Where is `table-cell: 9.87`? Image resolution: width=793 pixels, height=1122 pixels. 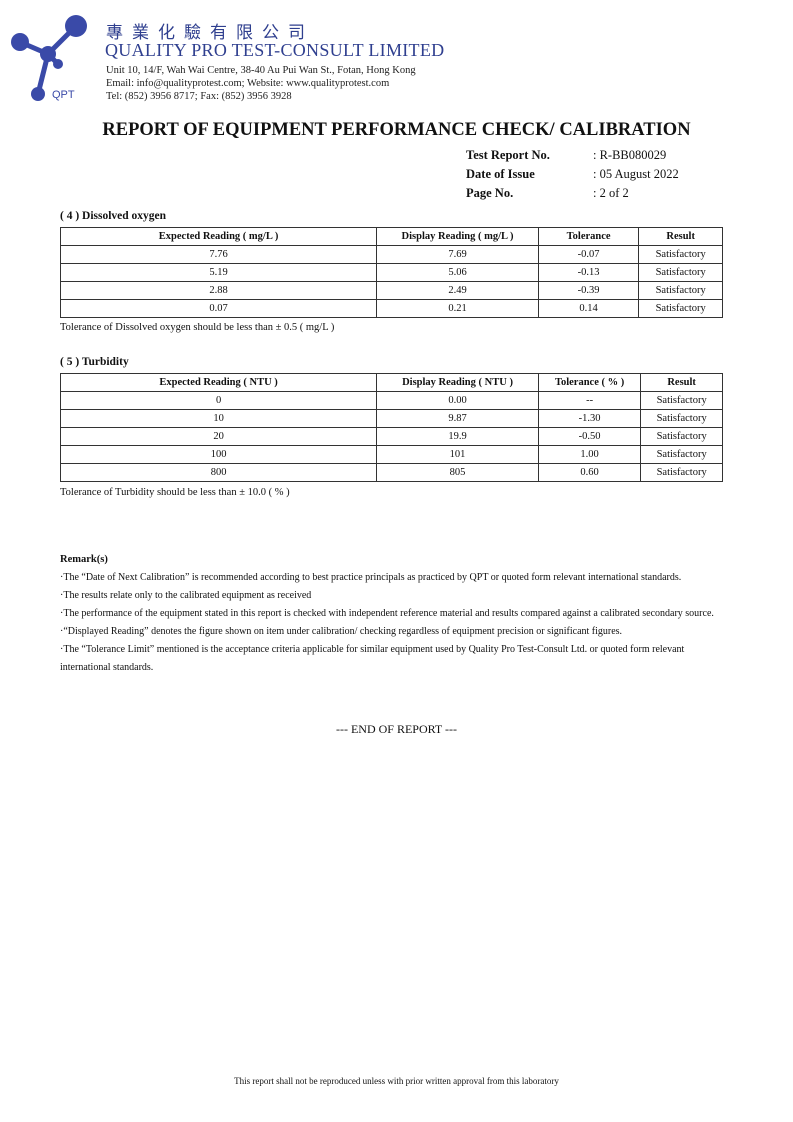
table-cell: 9.87 is located at coordinates (457, 418).